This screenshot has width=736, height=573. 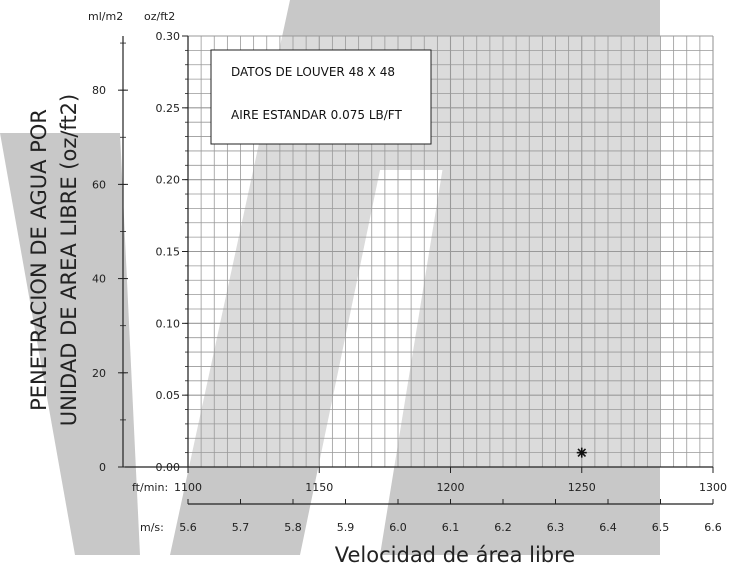 I want to click on annotation-box, so click(x=321, y=97).